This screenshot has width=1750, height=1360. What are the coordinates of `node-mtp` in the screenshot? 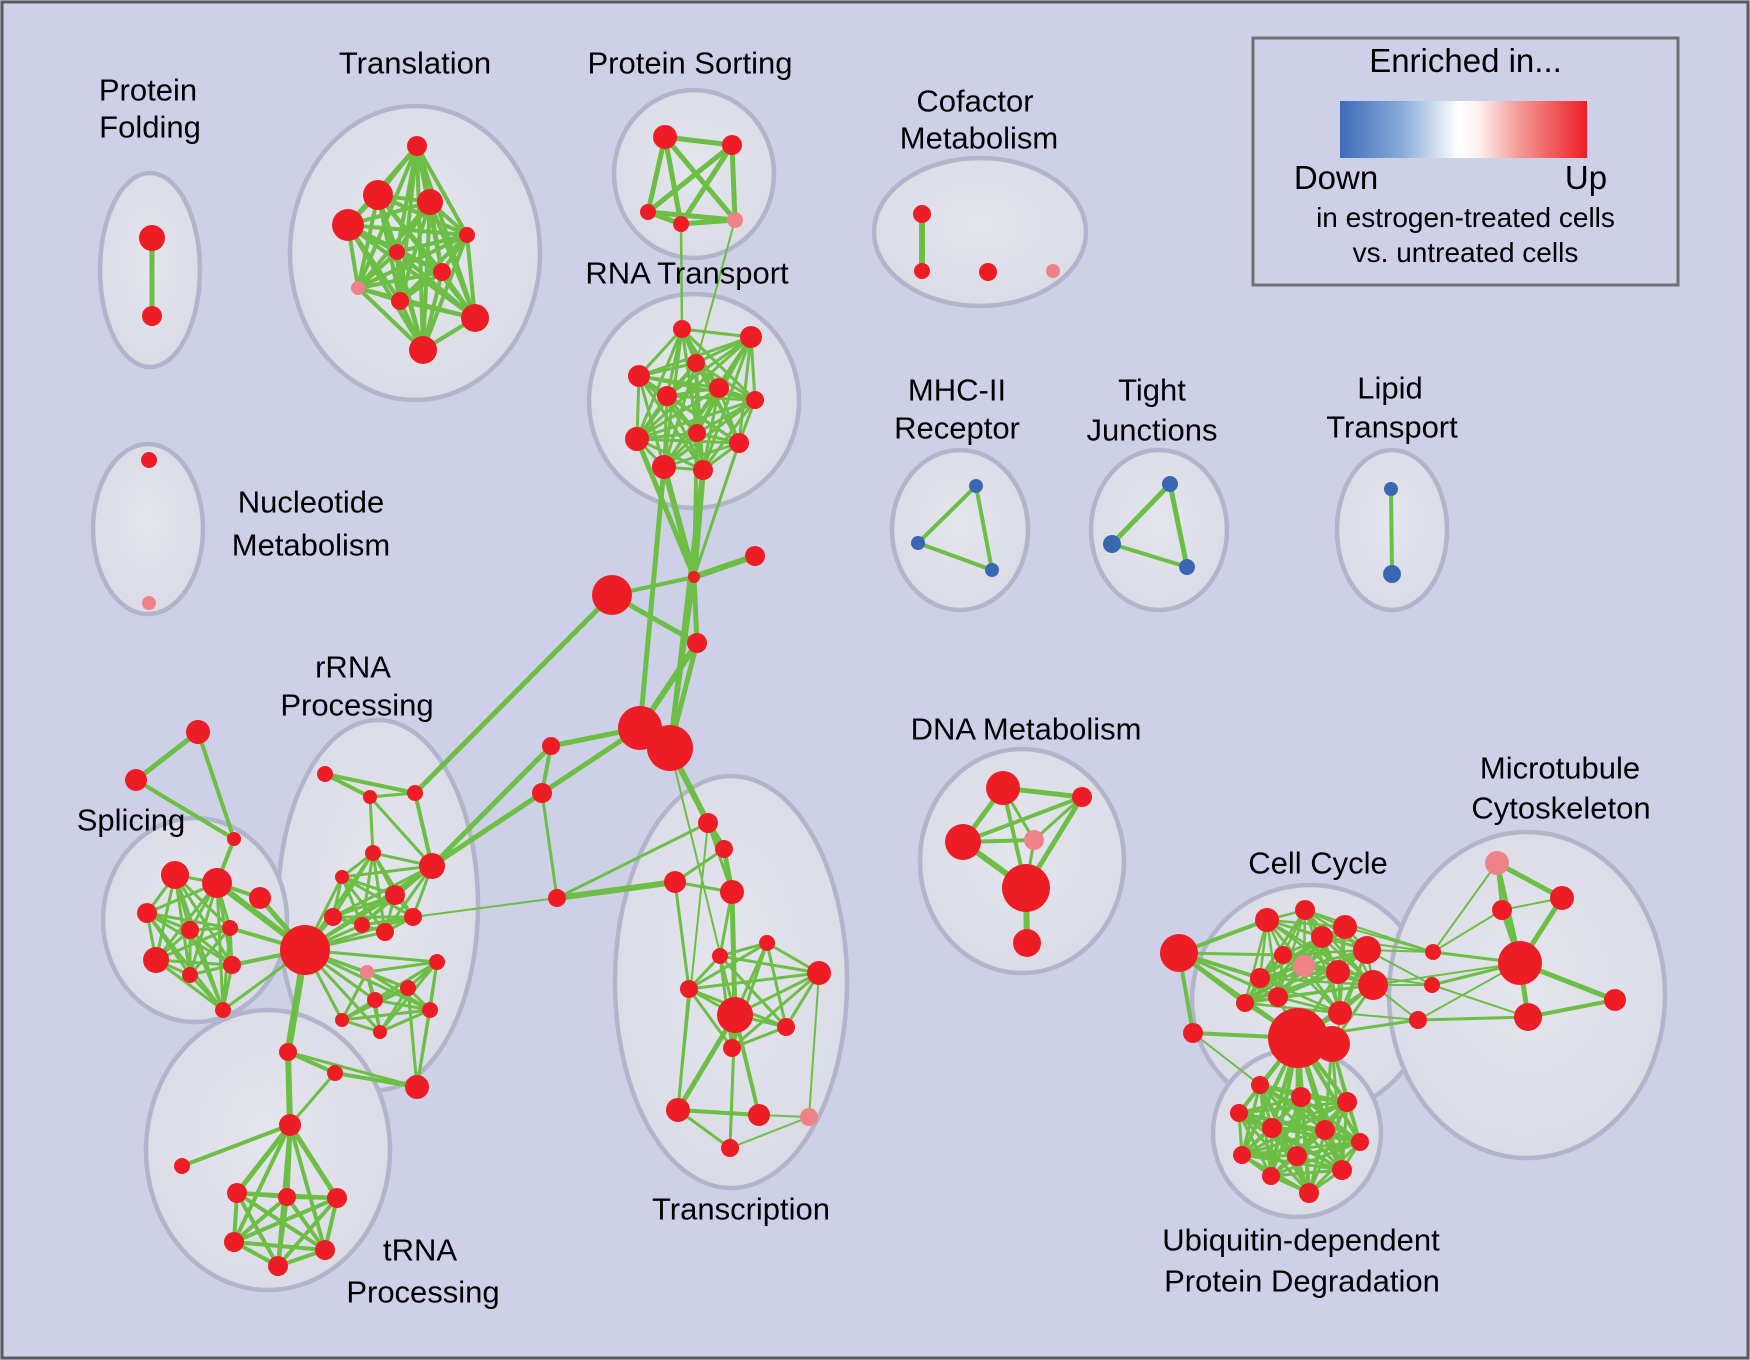 It's located at (1497, 863).